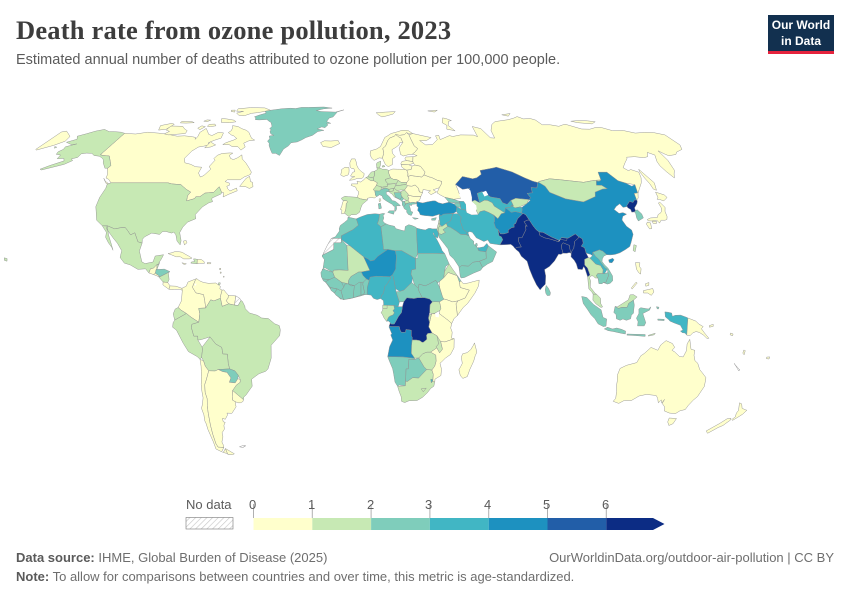 The height and width of the screenshot is (600, 850). What do you see at coordinates (209, 504) in the screenshot?
I see `svg-text: No data` at bounding box center [209, 504].